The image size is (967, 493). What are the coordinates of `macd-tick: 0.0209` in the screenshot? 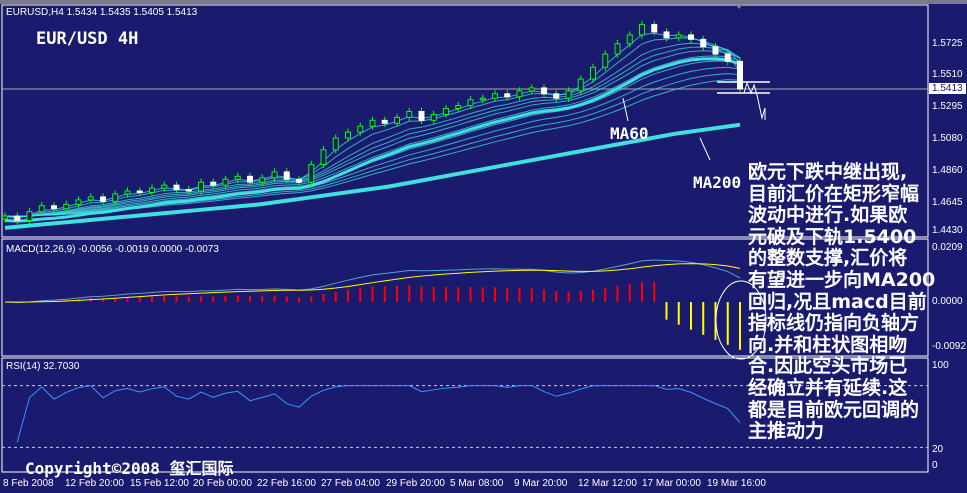 It's located at (947, 247).